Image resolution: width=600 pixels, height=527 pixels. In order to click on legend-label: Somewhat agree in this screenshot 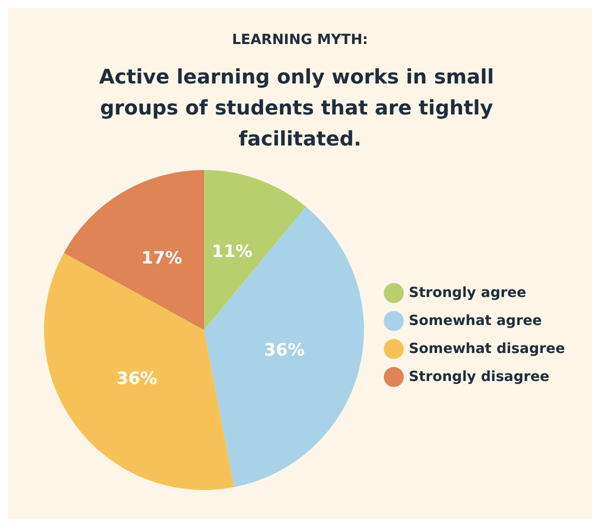, I will do `click(475, 321)`.